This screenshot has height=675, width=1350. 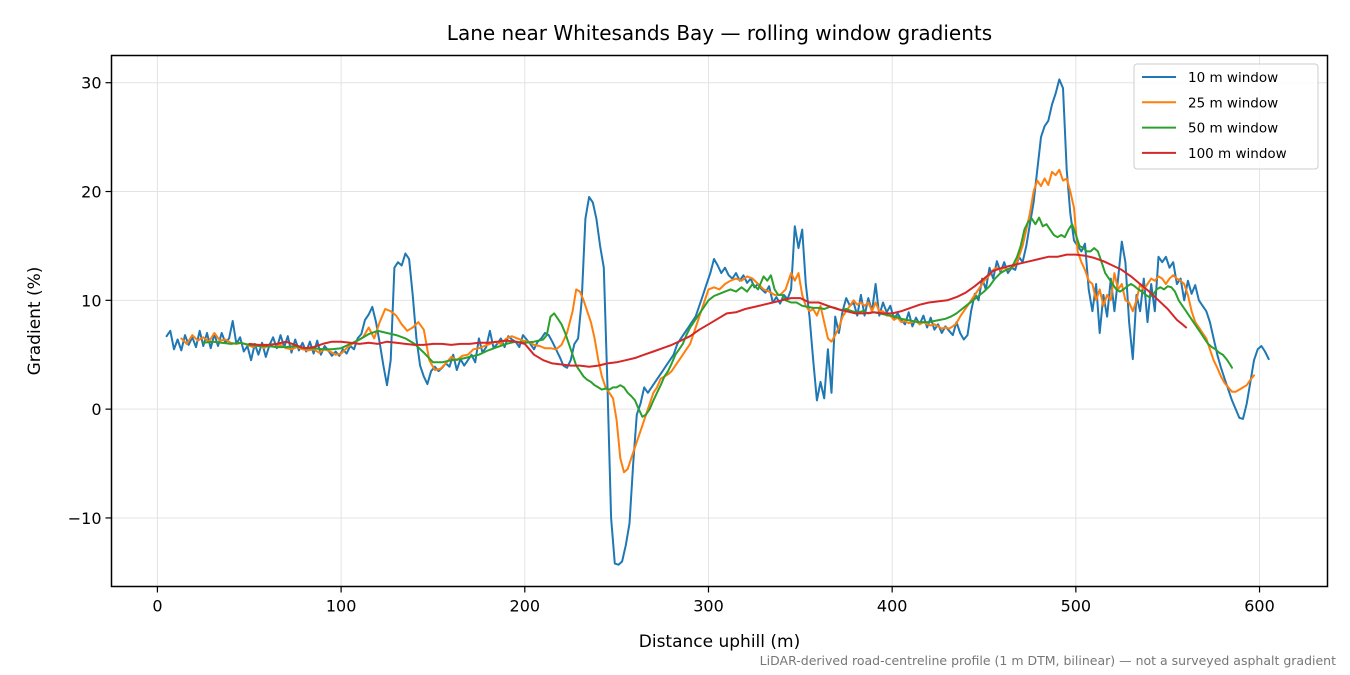 What do you see at coordinates (1076, 606) in the screenshot?
I see `x-tick-label: 500` at bounding box center [1076, 606].